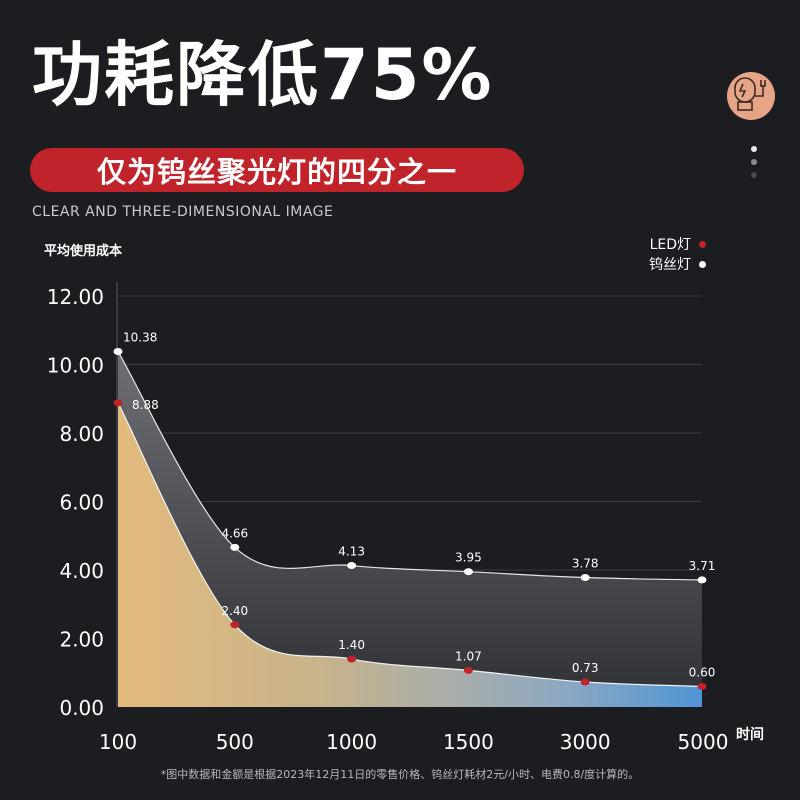  What do you see at coordinates (670, 245) in the screenshot?
I see `legend-label-led: LED灯` at bounding box center [670, 245].